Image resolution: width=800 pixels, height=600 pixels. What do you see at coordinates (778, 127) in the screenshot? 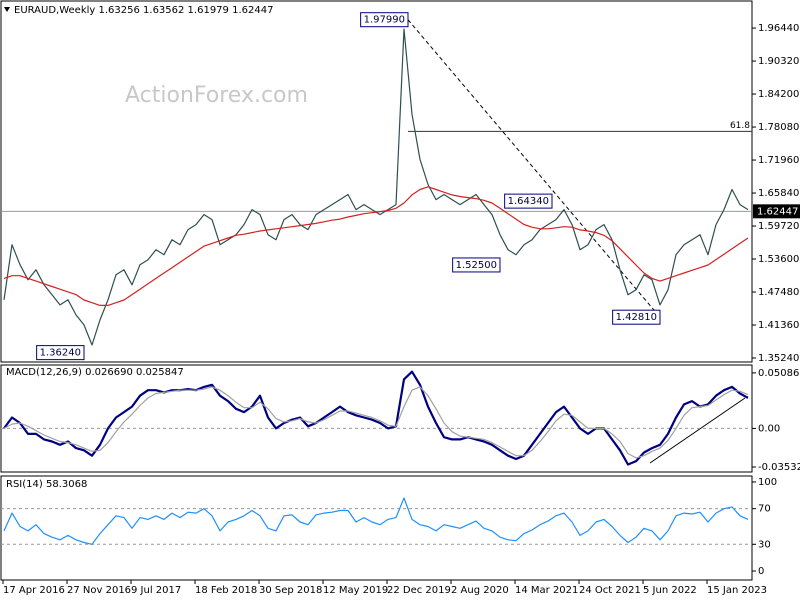
I see `y-tick-label: 1.78080` at bounding box center [778, 127].